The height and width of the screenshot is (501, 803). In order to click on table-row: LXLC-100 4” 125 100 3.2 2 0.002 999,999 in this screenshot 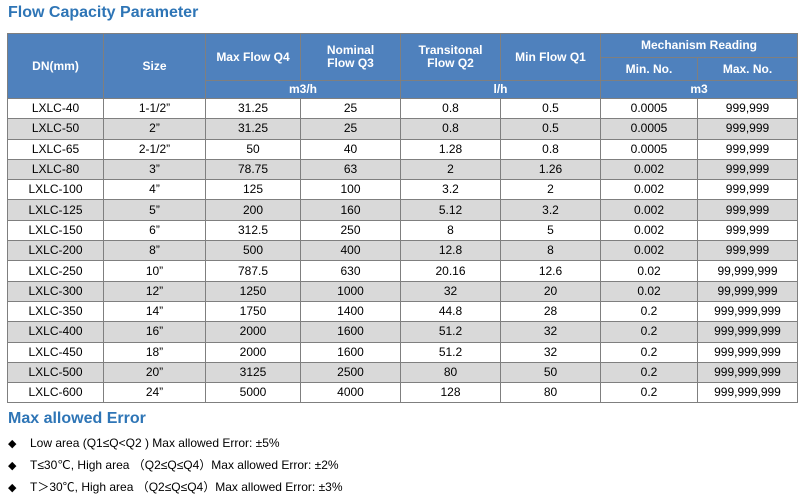, I will do `click(402, 190)`.